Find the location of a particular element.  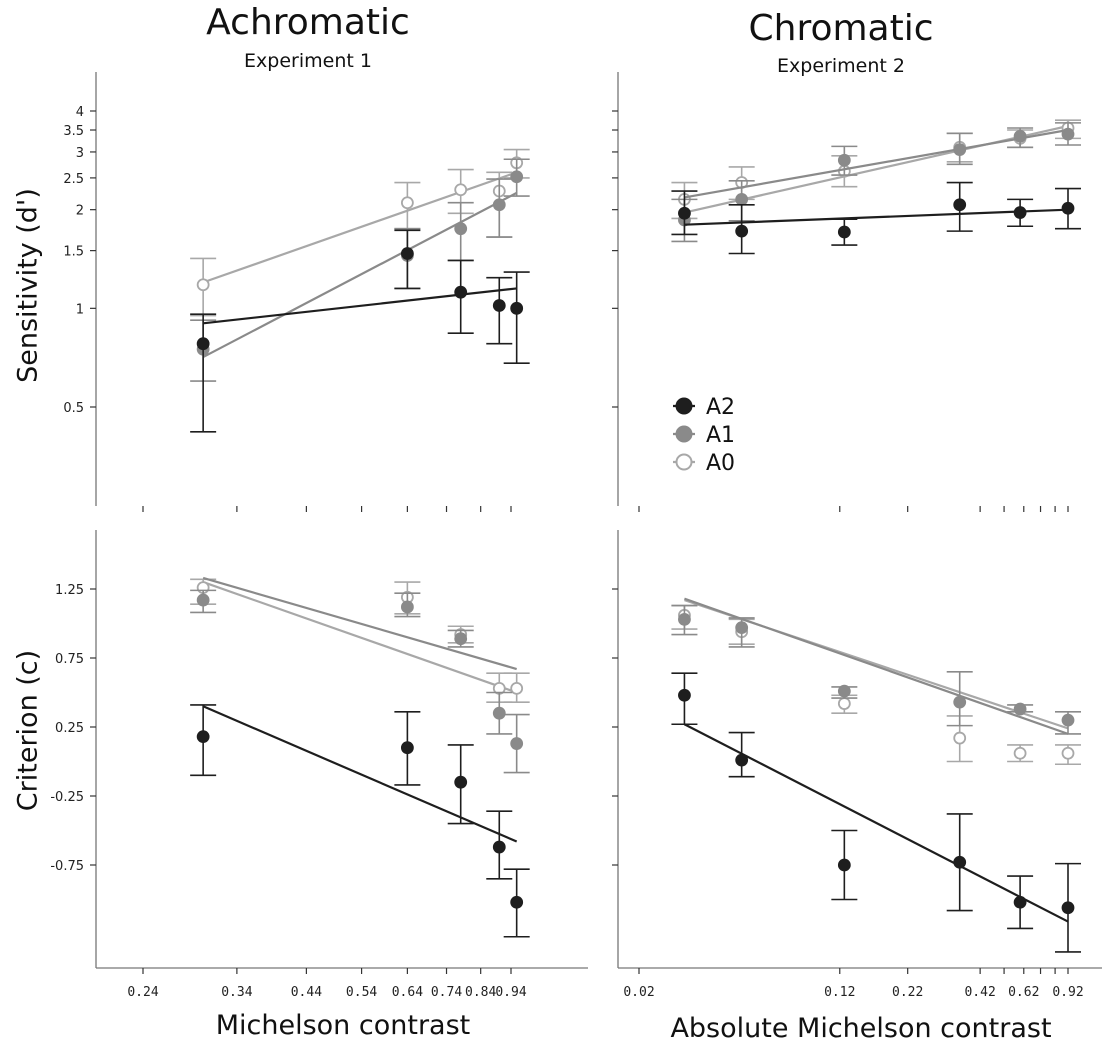

y-tick-label: 2.5 is located at coordinates (73, 179).